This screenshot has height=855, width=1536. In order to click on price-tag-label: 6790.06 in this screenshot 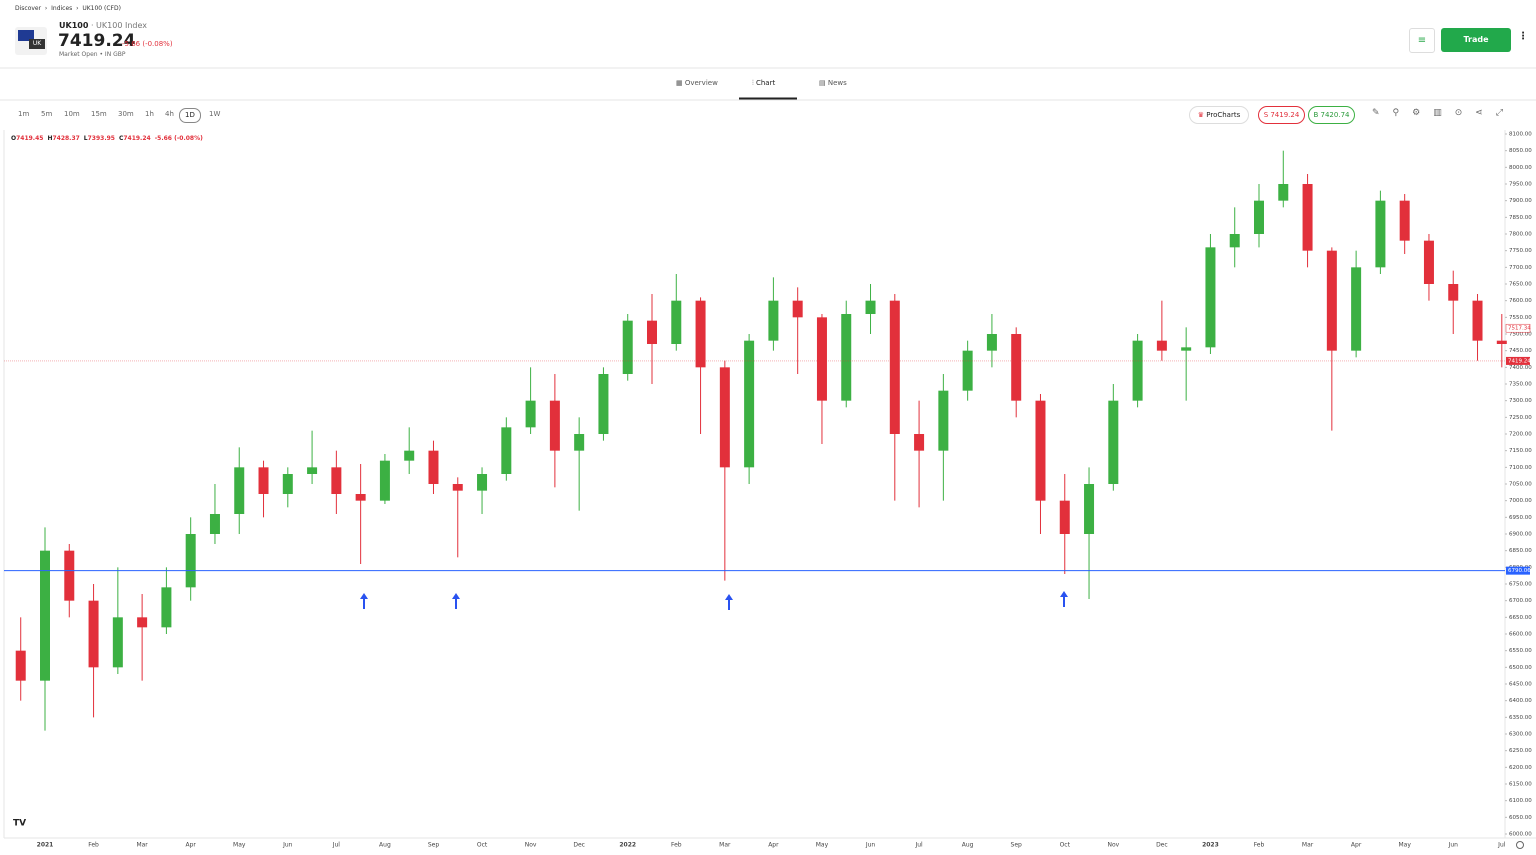, I will do `click(1519, 571)`.